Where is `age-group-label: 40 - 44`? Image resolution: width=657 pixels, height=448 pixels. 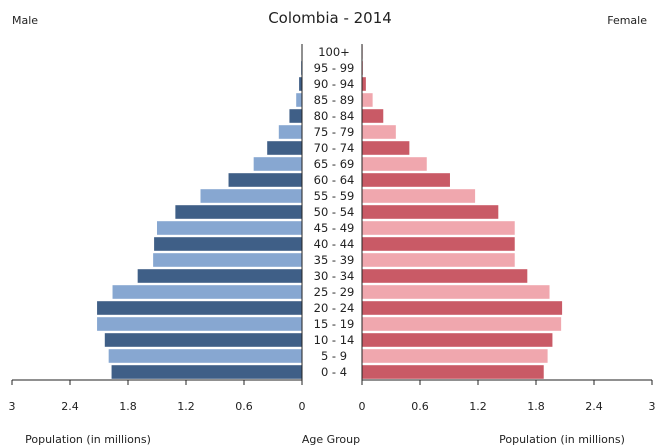 age-group-label: 40 - 44 is located at coordinates (334, 244).